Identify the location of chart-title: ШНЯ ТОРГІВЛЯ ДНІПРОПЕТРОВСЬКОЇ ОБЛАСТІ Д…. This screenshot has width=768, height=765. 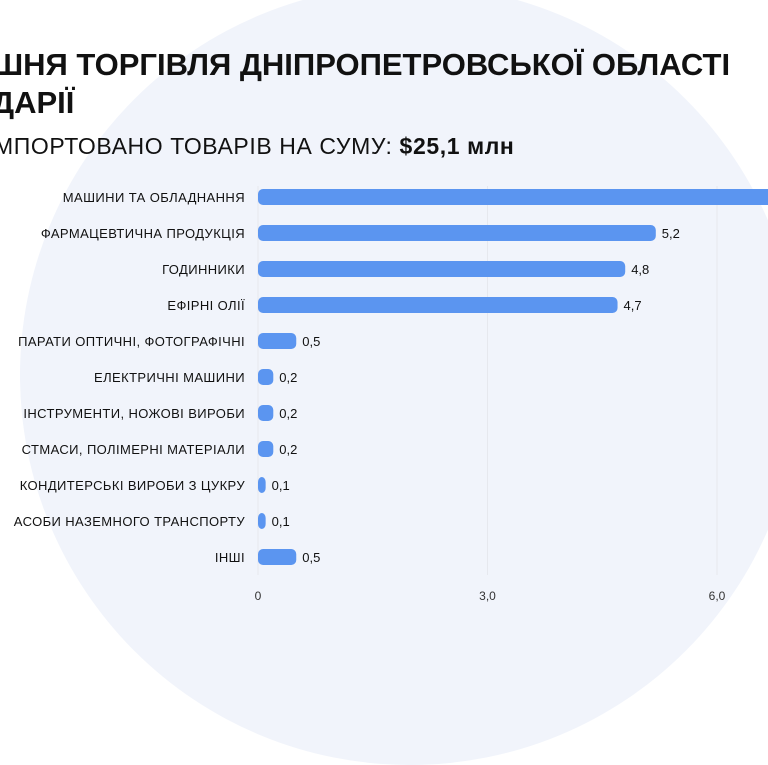
(365, 84).